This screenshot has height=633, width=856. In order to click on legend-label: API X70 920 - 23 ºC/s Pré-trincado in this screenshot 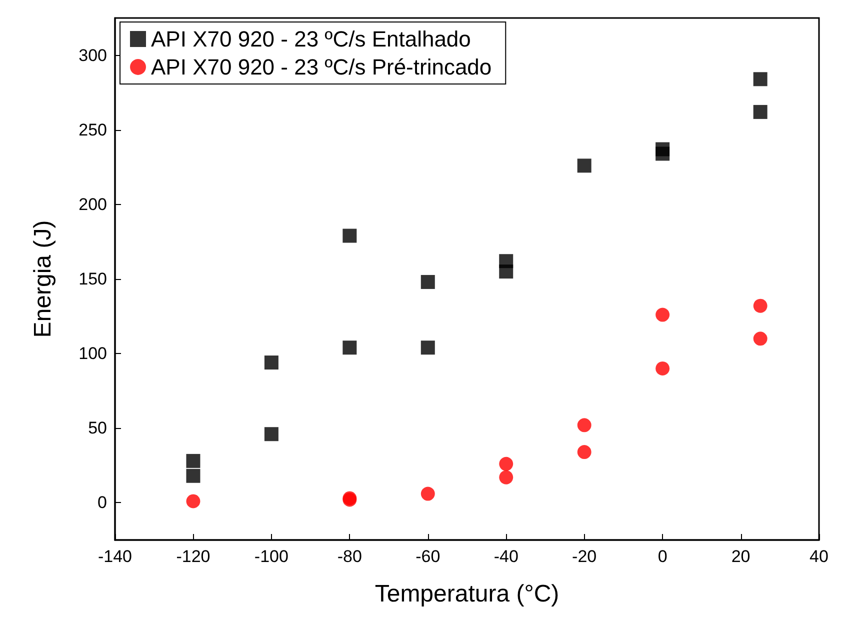, I will do `click(321, 67)`.